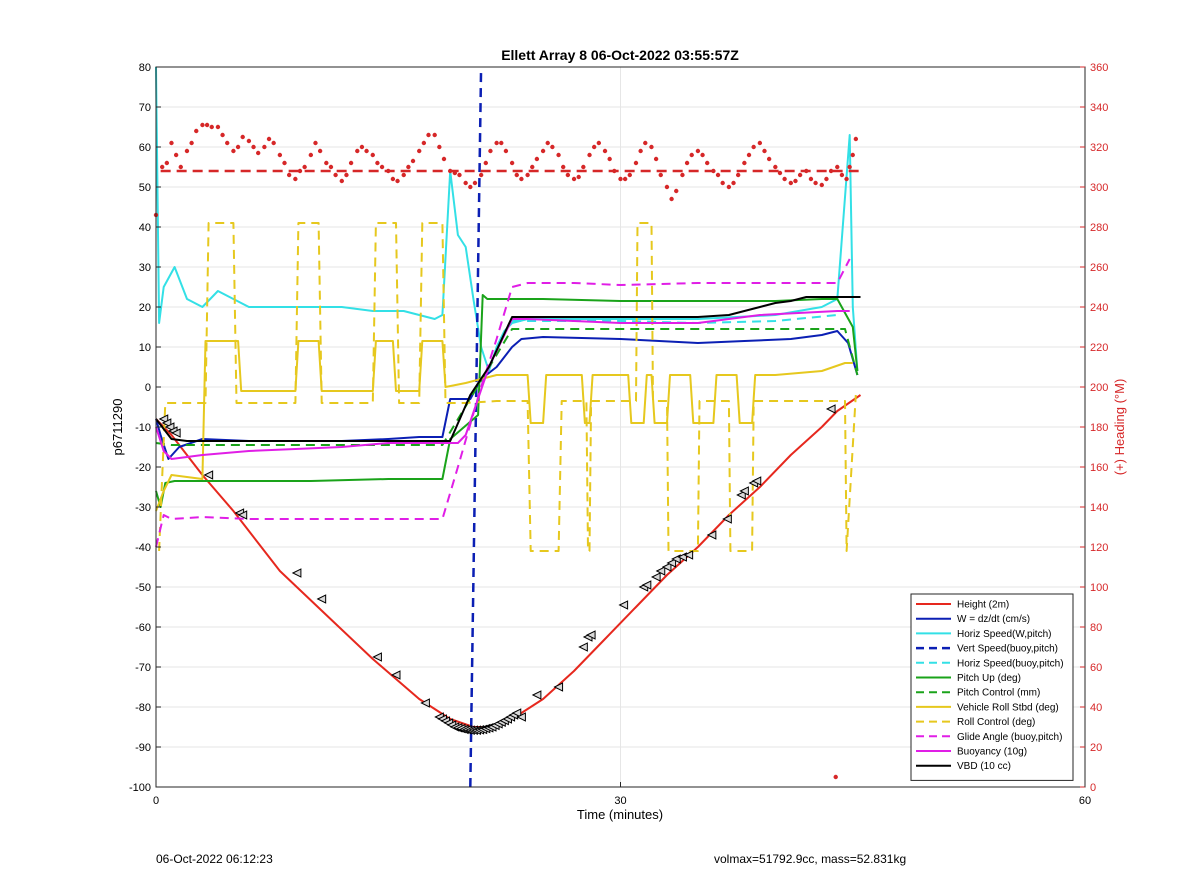 This screenshot has width=1200, height=885. I want to click on y-tick-label: 70, so click(145, 108).